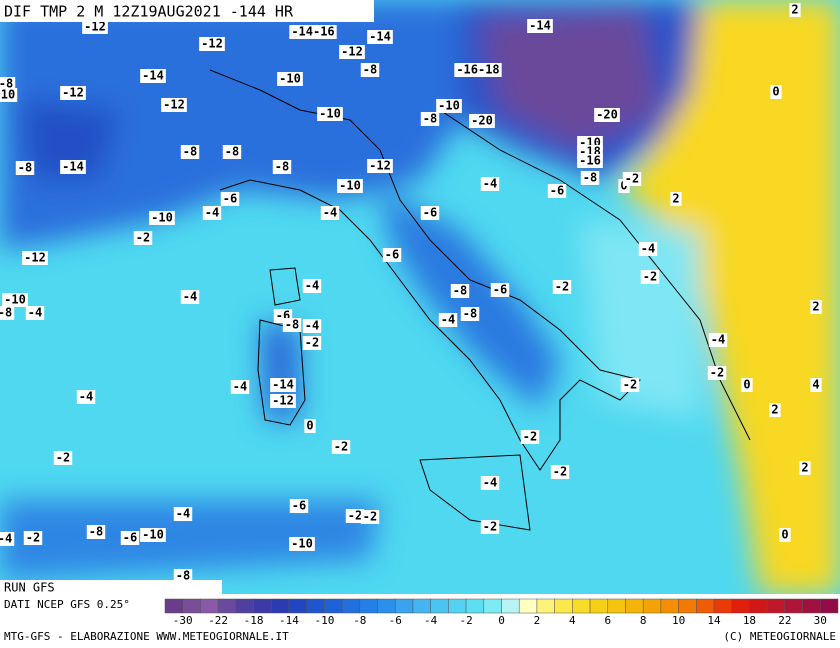 This screenshot has height=648, width=840. I want to click on contour-label: -14, so click(380, 37).